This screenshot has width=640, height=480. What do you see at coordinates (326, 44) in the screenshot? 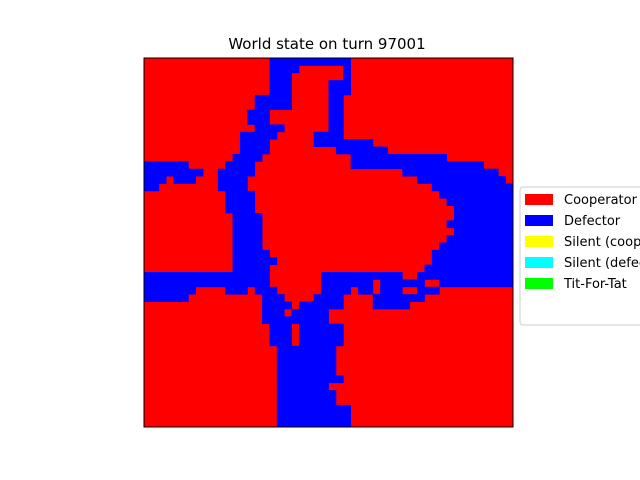
I see `chart-title: World state on turn 97001` at bounding box center [326, 44].